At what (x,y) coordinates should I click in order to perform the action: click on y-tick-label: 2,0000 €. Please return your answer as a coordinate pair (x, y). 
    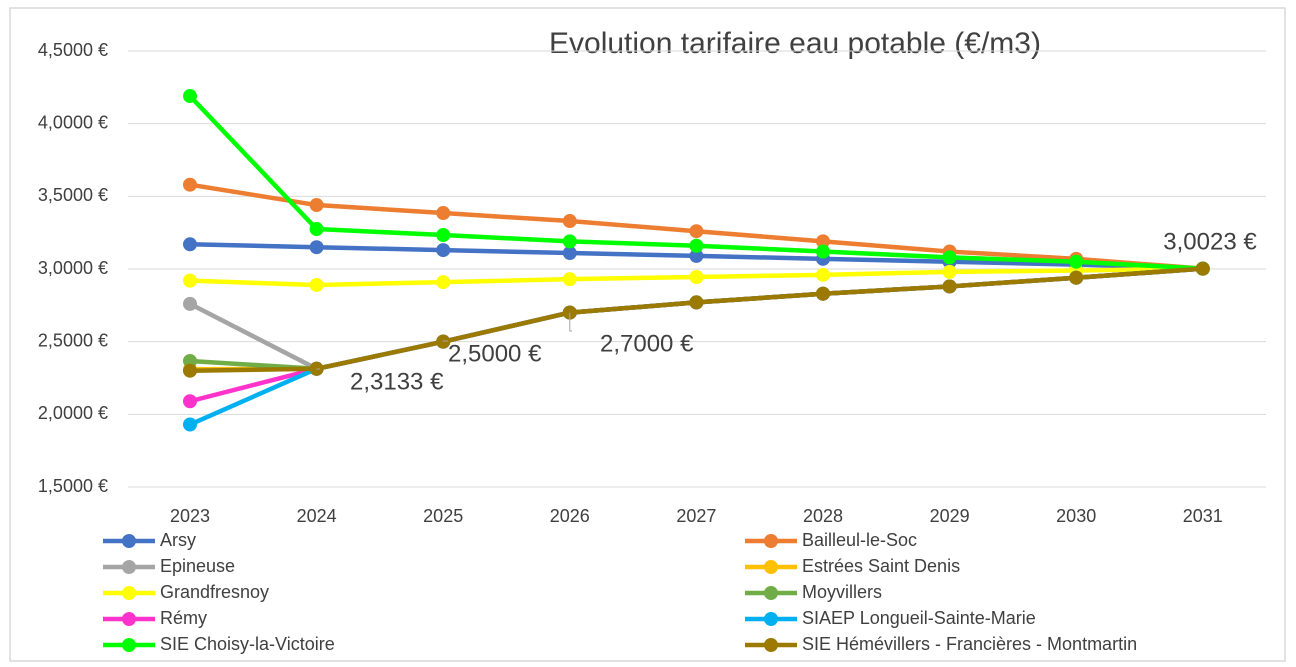
    Looking at the image, I should click on (73, 413).